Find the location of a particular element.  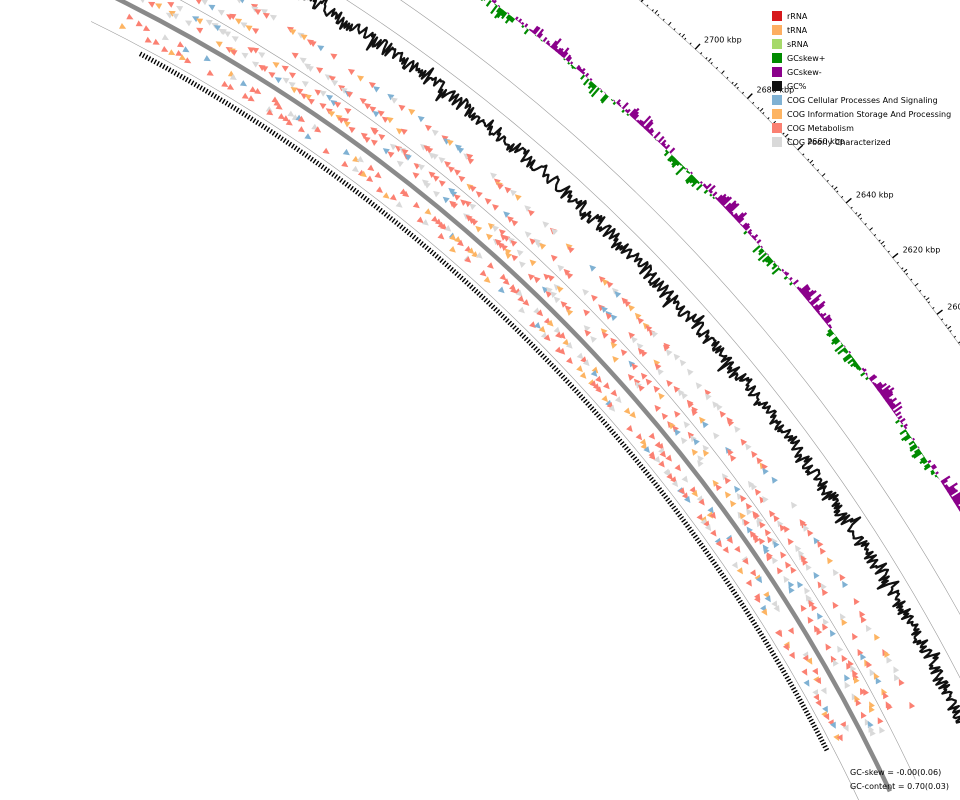

legend-label: sRNA is located at coordinates (798, 44).